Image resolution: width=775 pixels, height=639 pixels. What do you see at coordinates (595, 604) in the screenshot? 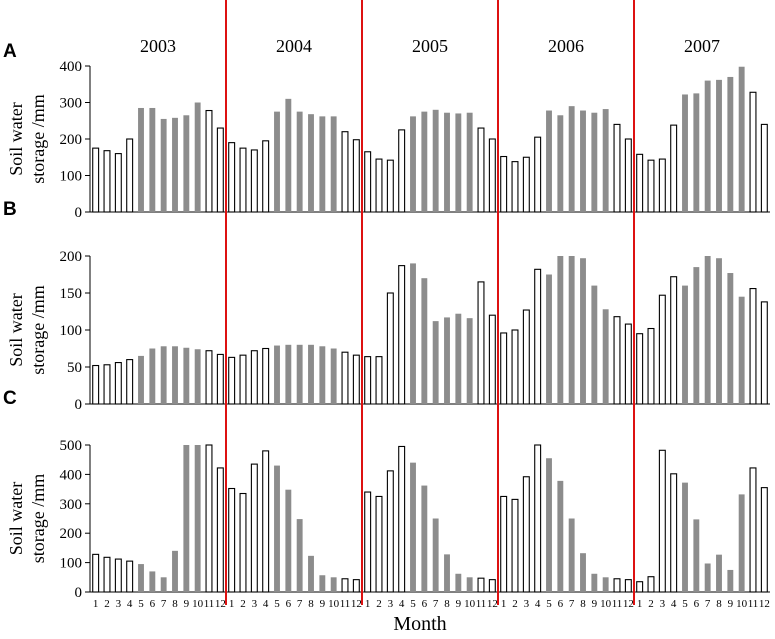
I see `month-tick-label: 9` at bounding box center [595, 604].